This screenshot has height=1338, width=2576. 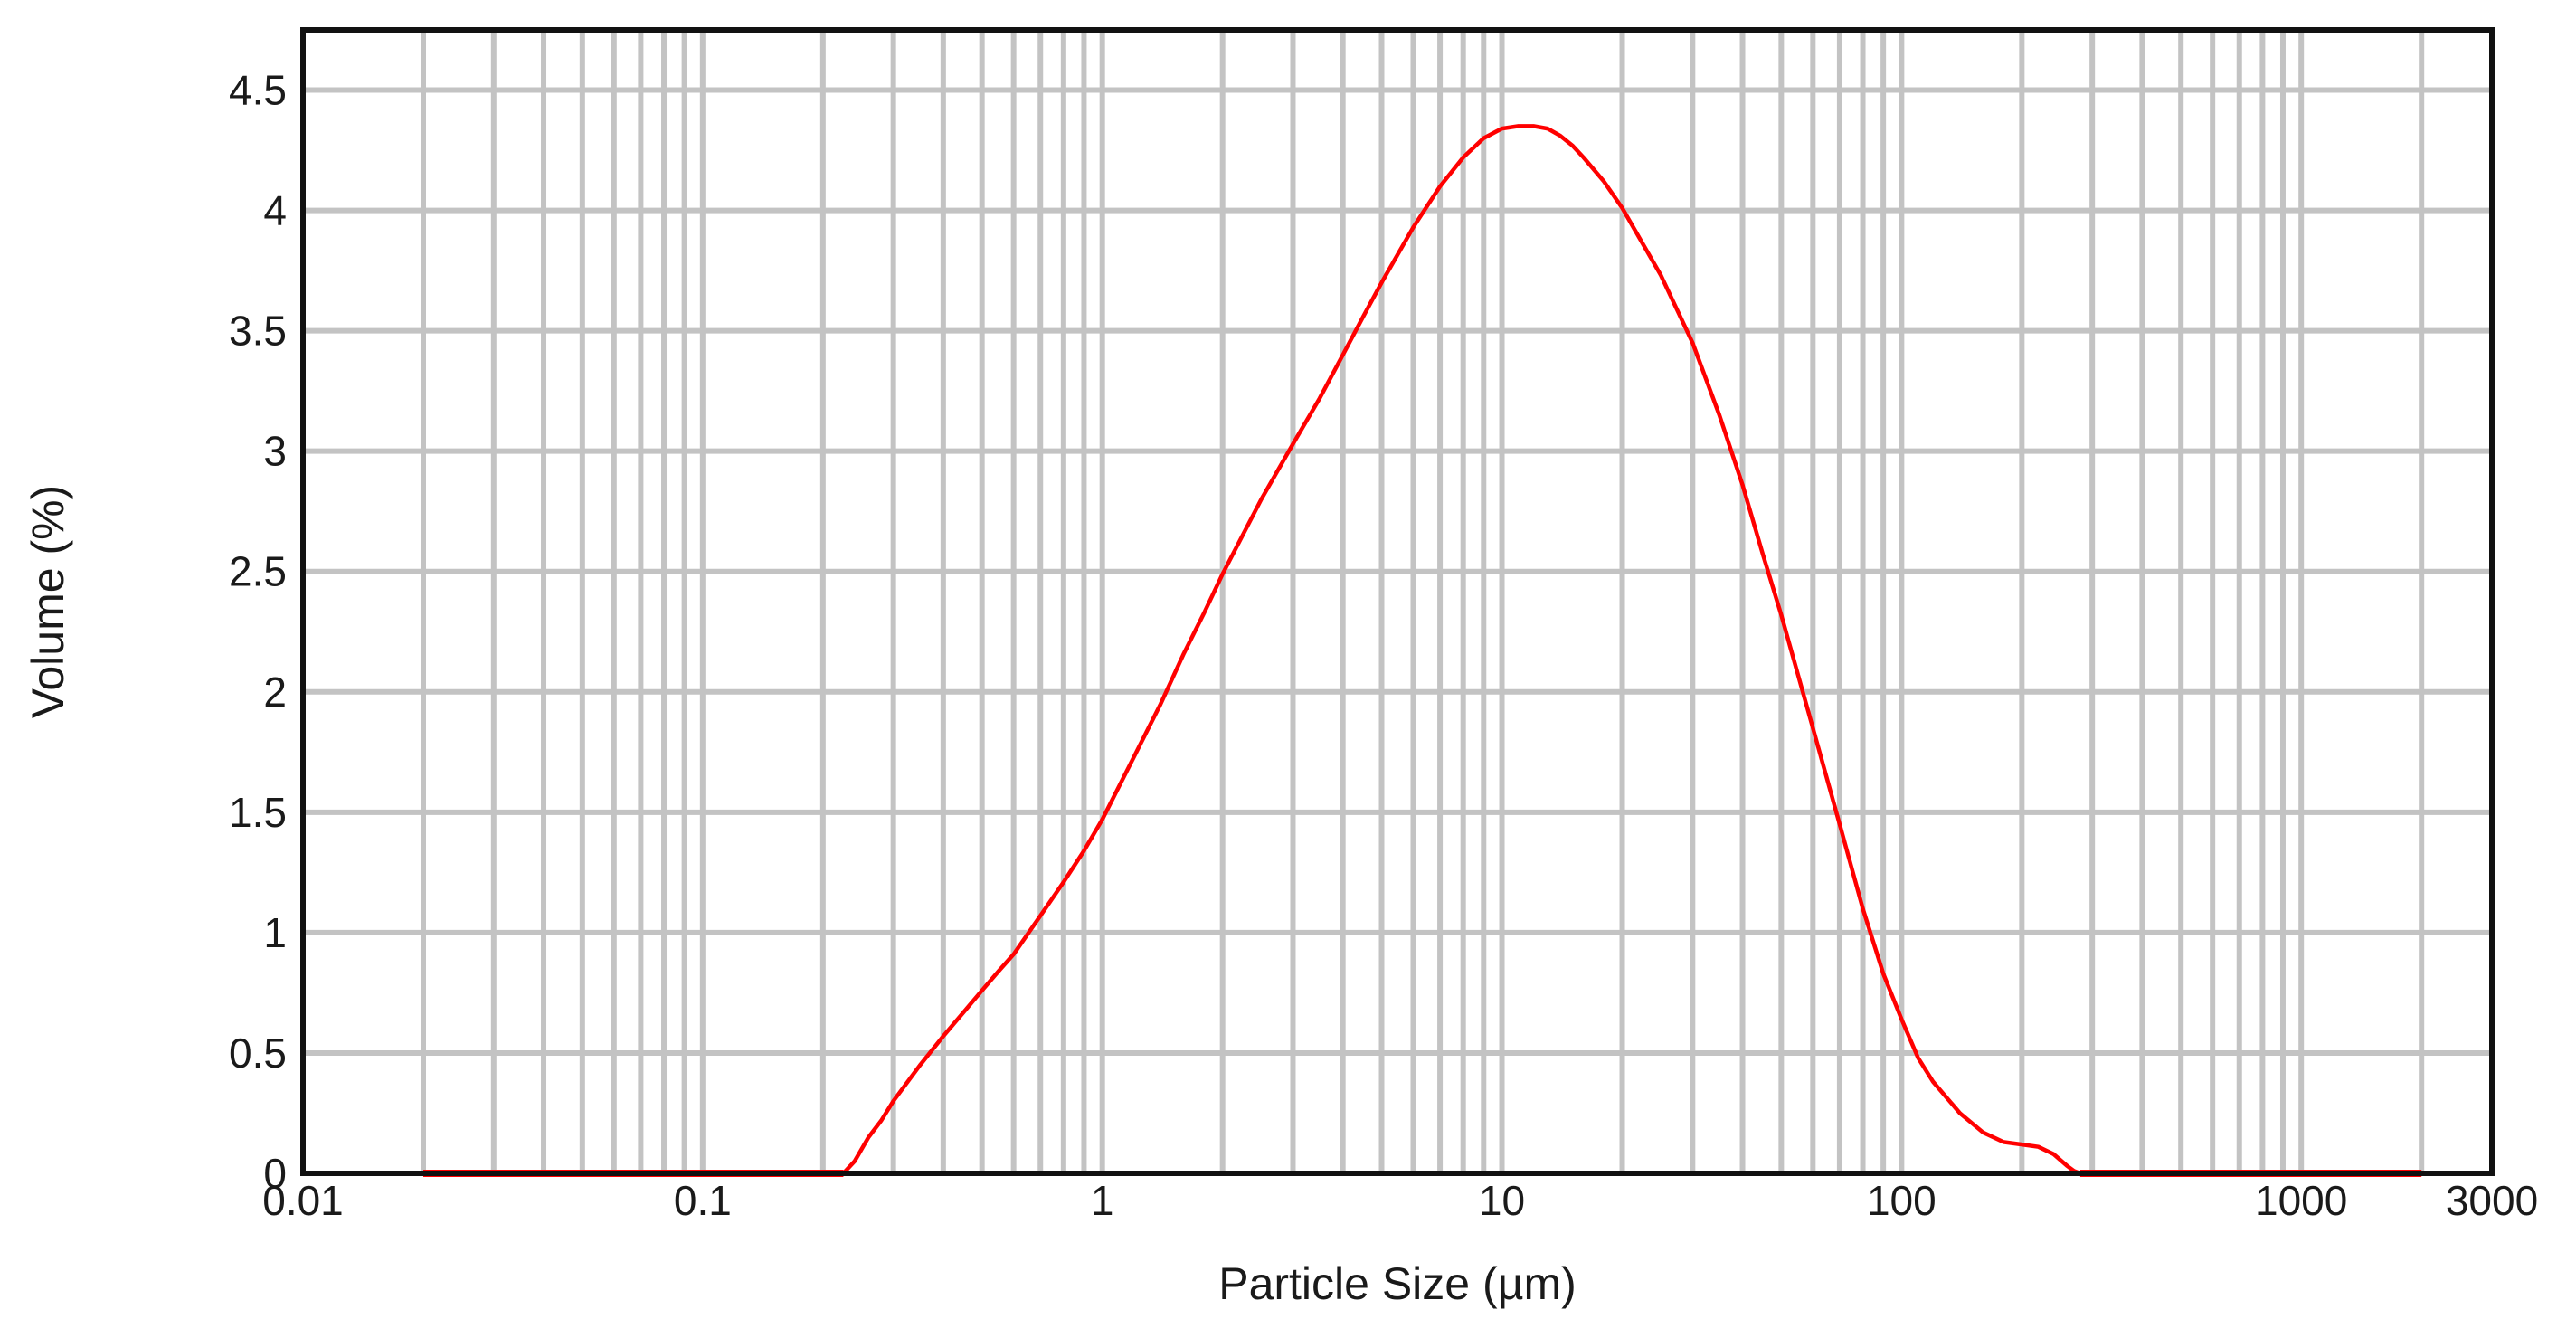 I want to click on y-tick-label: 0.5, so click(x=258, y=1053).